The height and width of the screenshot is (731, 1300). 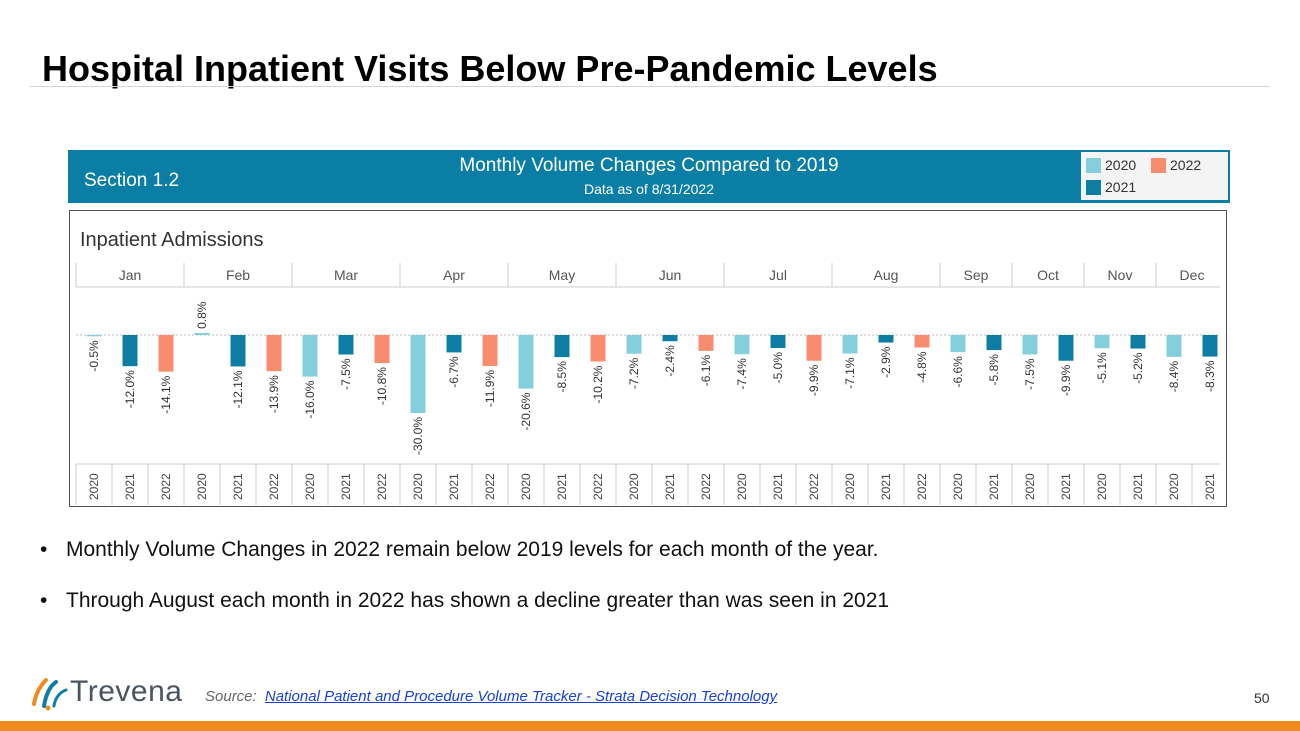 I want to click on legend-label-2020: 2020, so click(x=1121, y=165).